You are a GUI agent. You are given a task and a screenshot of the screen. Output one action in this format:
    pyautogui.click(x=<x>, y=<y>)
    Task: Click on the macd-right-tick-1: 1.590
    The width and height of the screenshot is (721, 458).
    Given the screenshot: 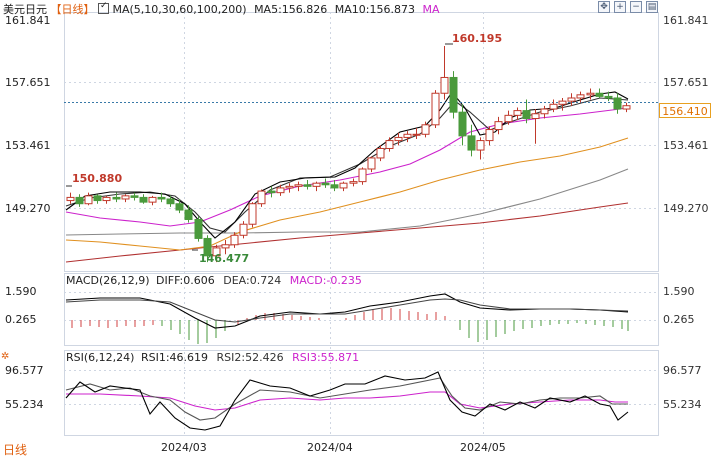 What is the action you would take?
    pyautogui.click(x=679, y=291)
    